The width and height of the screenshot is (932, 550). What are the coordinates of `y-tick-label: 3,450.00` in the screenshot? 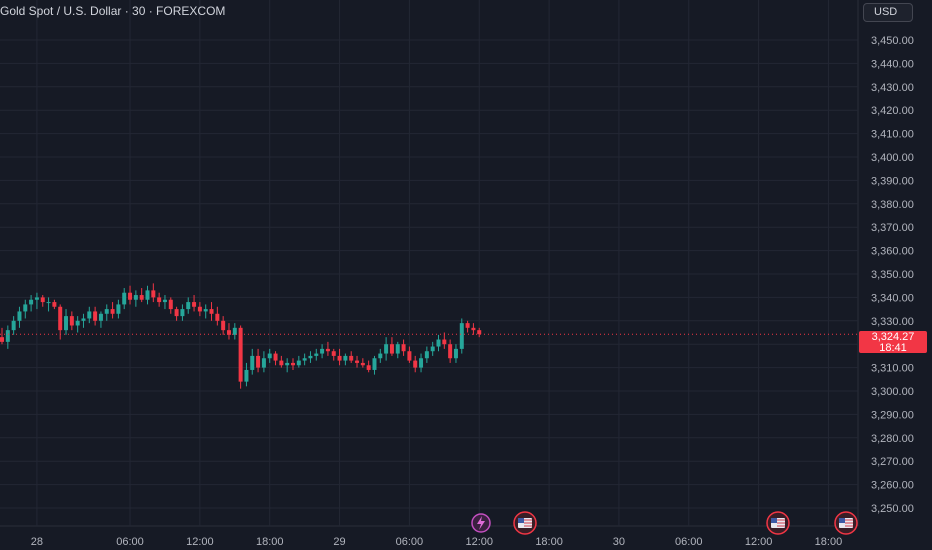 It's located at (892, 41).